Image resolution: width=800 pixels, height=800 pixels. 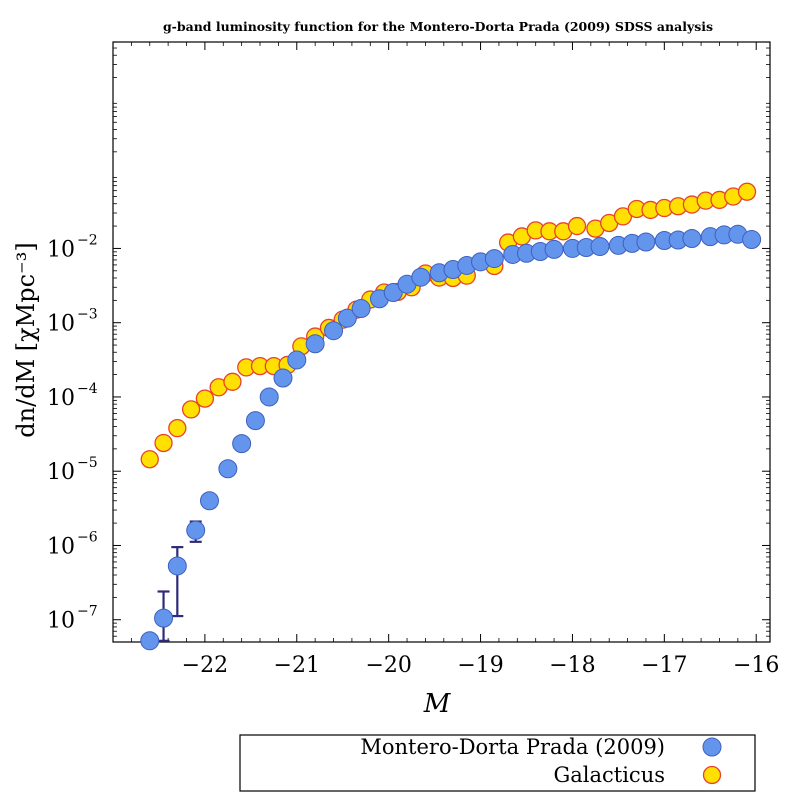 I want to click on legend-box, so click(x=497, y=763).